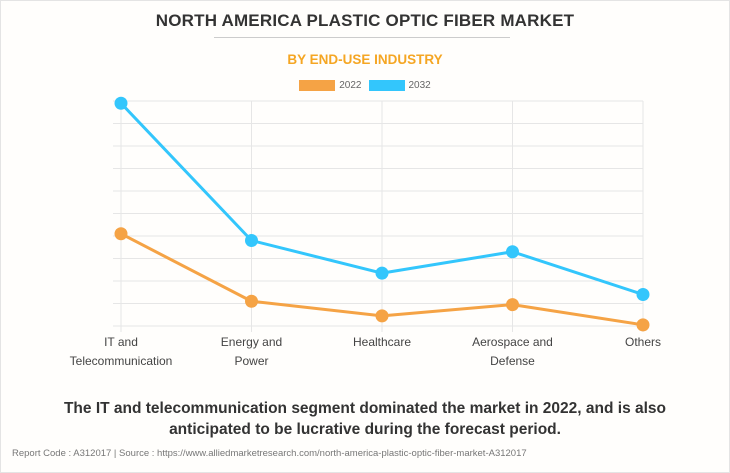 This screenshot has width=730, height=473. What do you see at coordinates (362, 37) in the screenshot?
I see `title-divider` at bounding box center [362, 37].